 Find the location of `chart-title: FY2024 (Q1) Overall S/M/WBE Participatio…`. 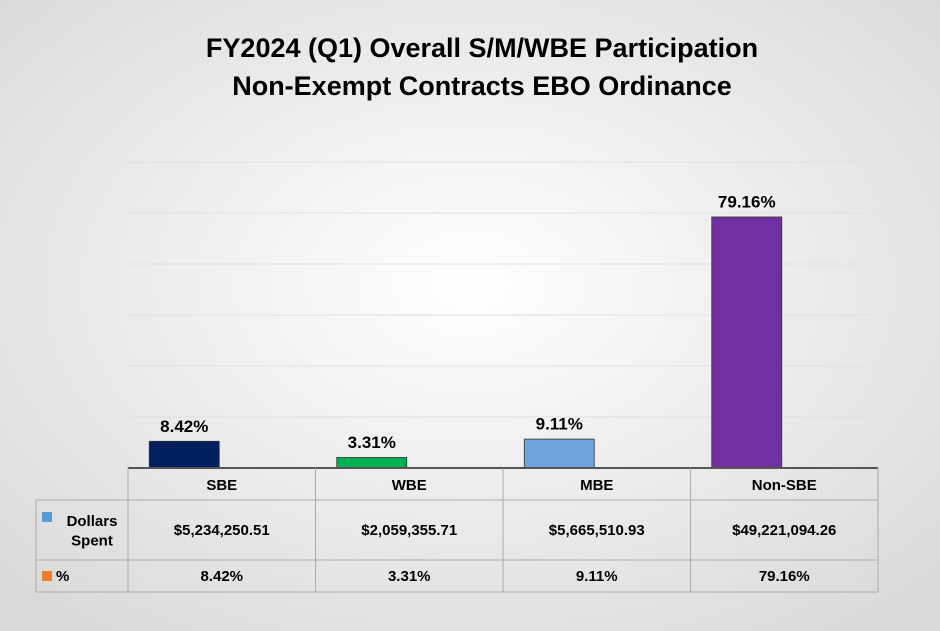

chart-title: FY2024 (Q1) Overall S/M/WBE Participatio… is located at coordinates (482, 48).